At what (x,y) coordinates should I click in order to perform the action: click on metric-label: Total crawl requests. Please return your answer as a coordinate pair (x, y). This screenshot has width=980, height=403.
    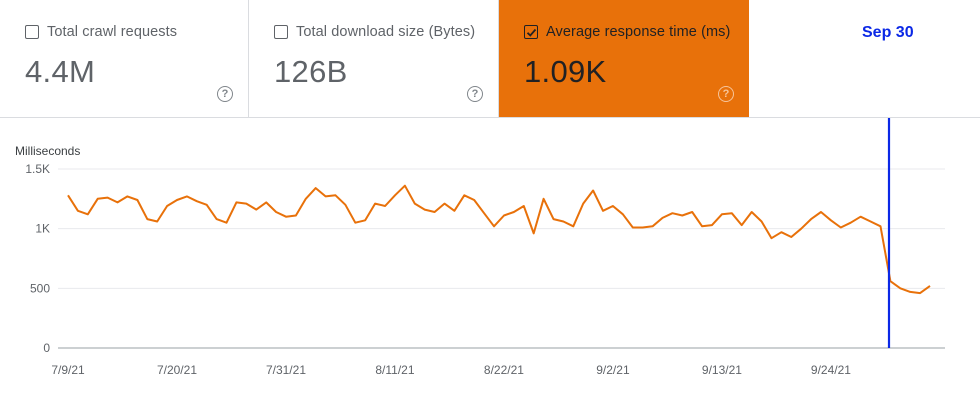
    Looking at the image, I should click on (112, 32).